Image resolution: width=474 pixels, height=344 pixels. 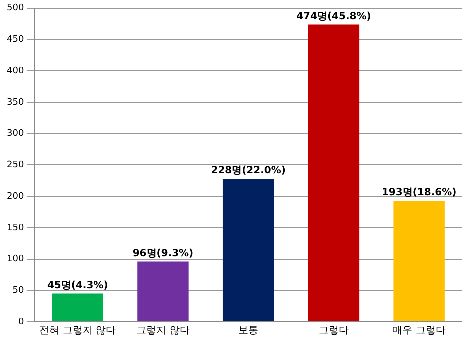 I want to click on x-tick-label: 그렇다, so click(x=333, y=331).